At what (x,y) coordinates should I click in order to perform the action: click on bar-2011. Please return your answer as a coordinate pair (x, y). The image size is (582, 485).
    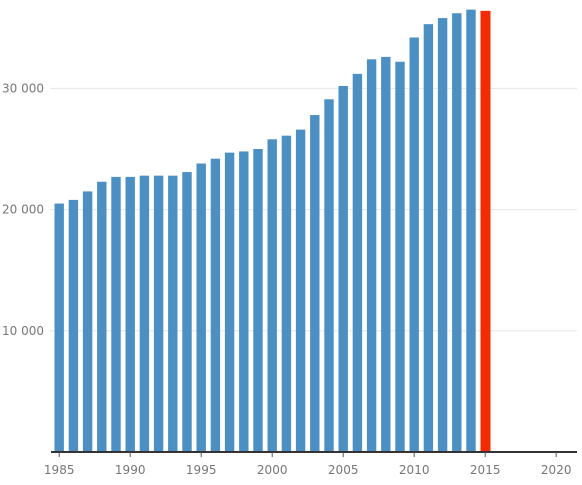
    Looking at the image, I should click on (428, 238).